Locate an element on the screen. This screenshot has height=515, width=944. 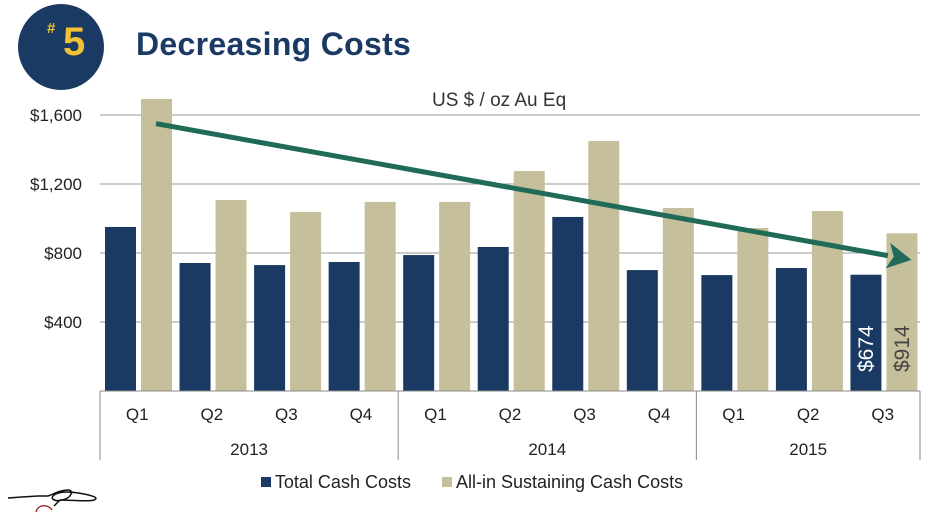
y-tick-label: $1,600 is located at coordinates (56, 115).